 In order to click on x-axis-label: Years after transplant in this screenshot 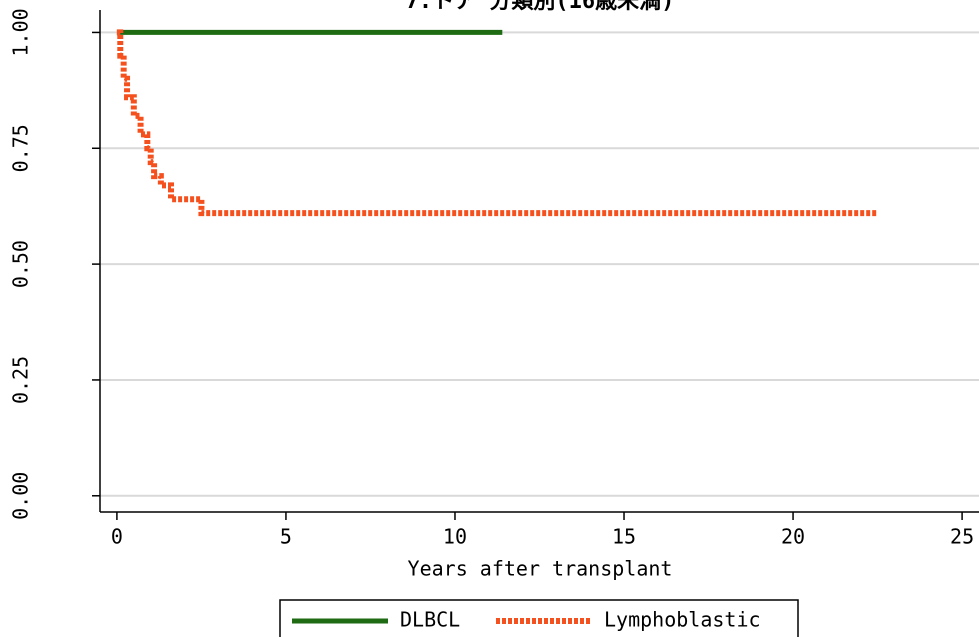, I will do `click(540, 569)`.